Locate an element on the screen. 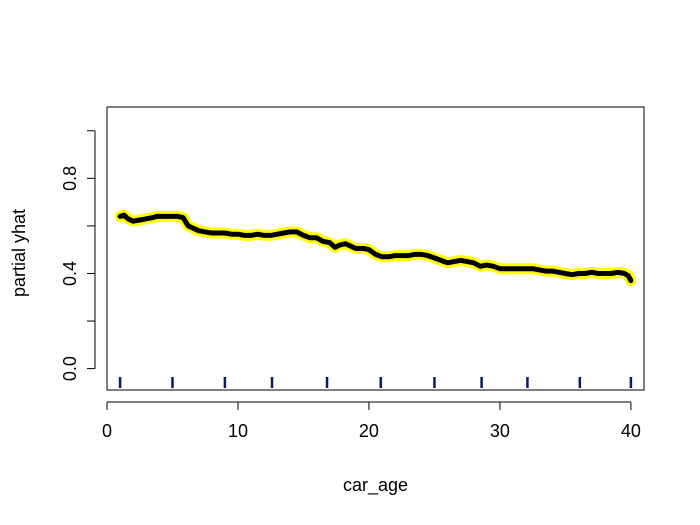  series-lines is located at coordinates (375, 248).